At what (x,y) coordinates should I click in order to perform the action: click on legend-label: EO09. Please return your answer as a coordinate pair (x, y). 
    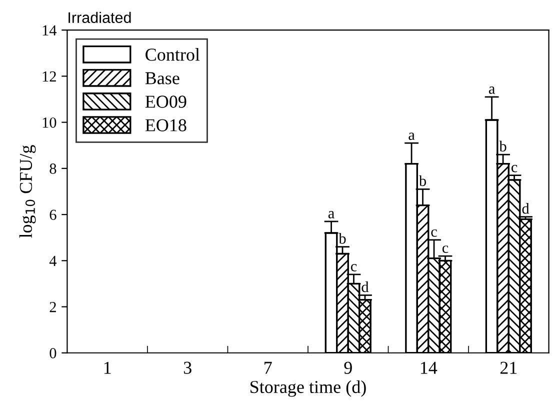
    Looking at the image, I should click on (165, 102).